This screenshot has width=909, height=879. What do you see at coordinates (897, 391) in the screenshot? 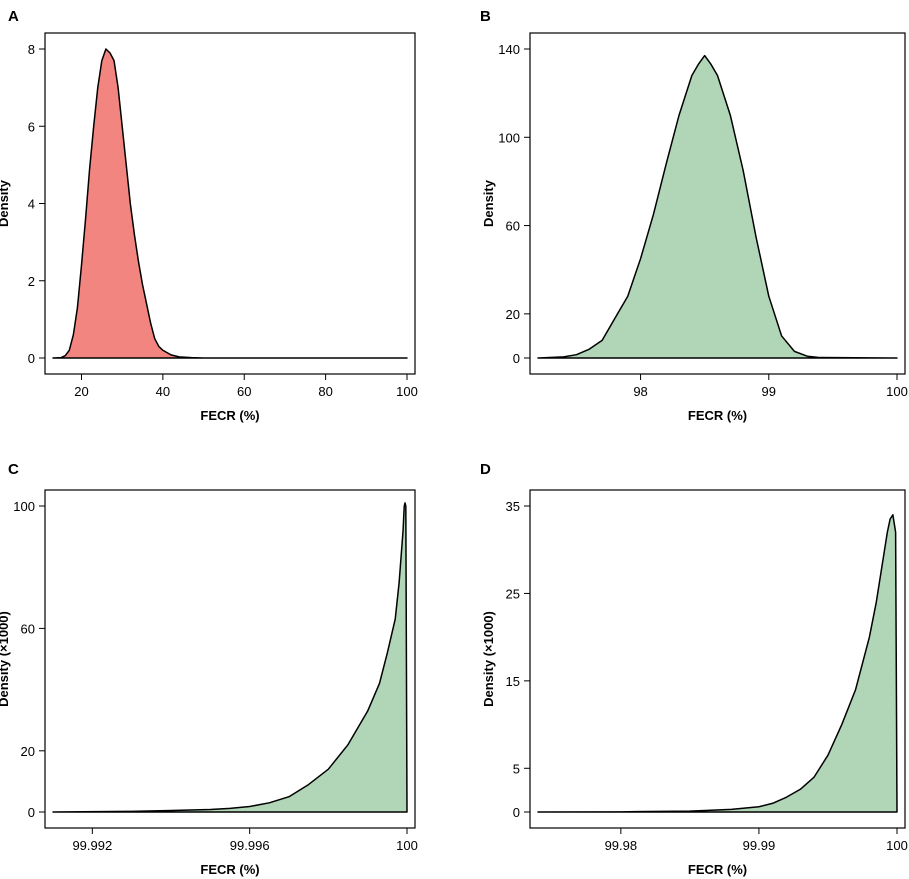
I see `x-tick-label-b: 100` at bounding box center [897, 391].